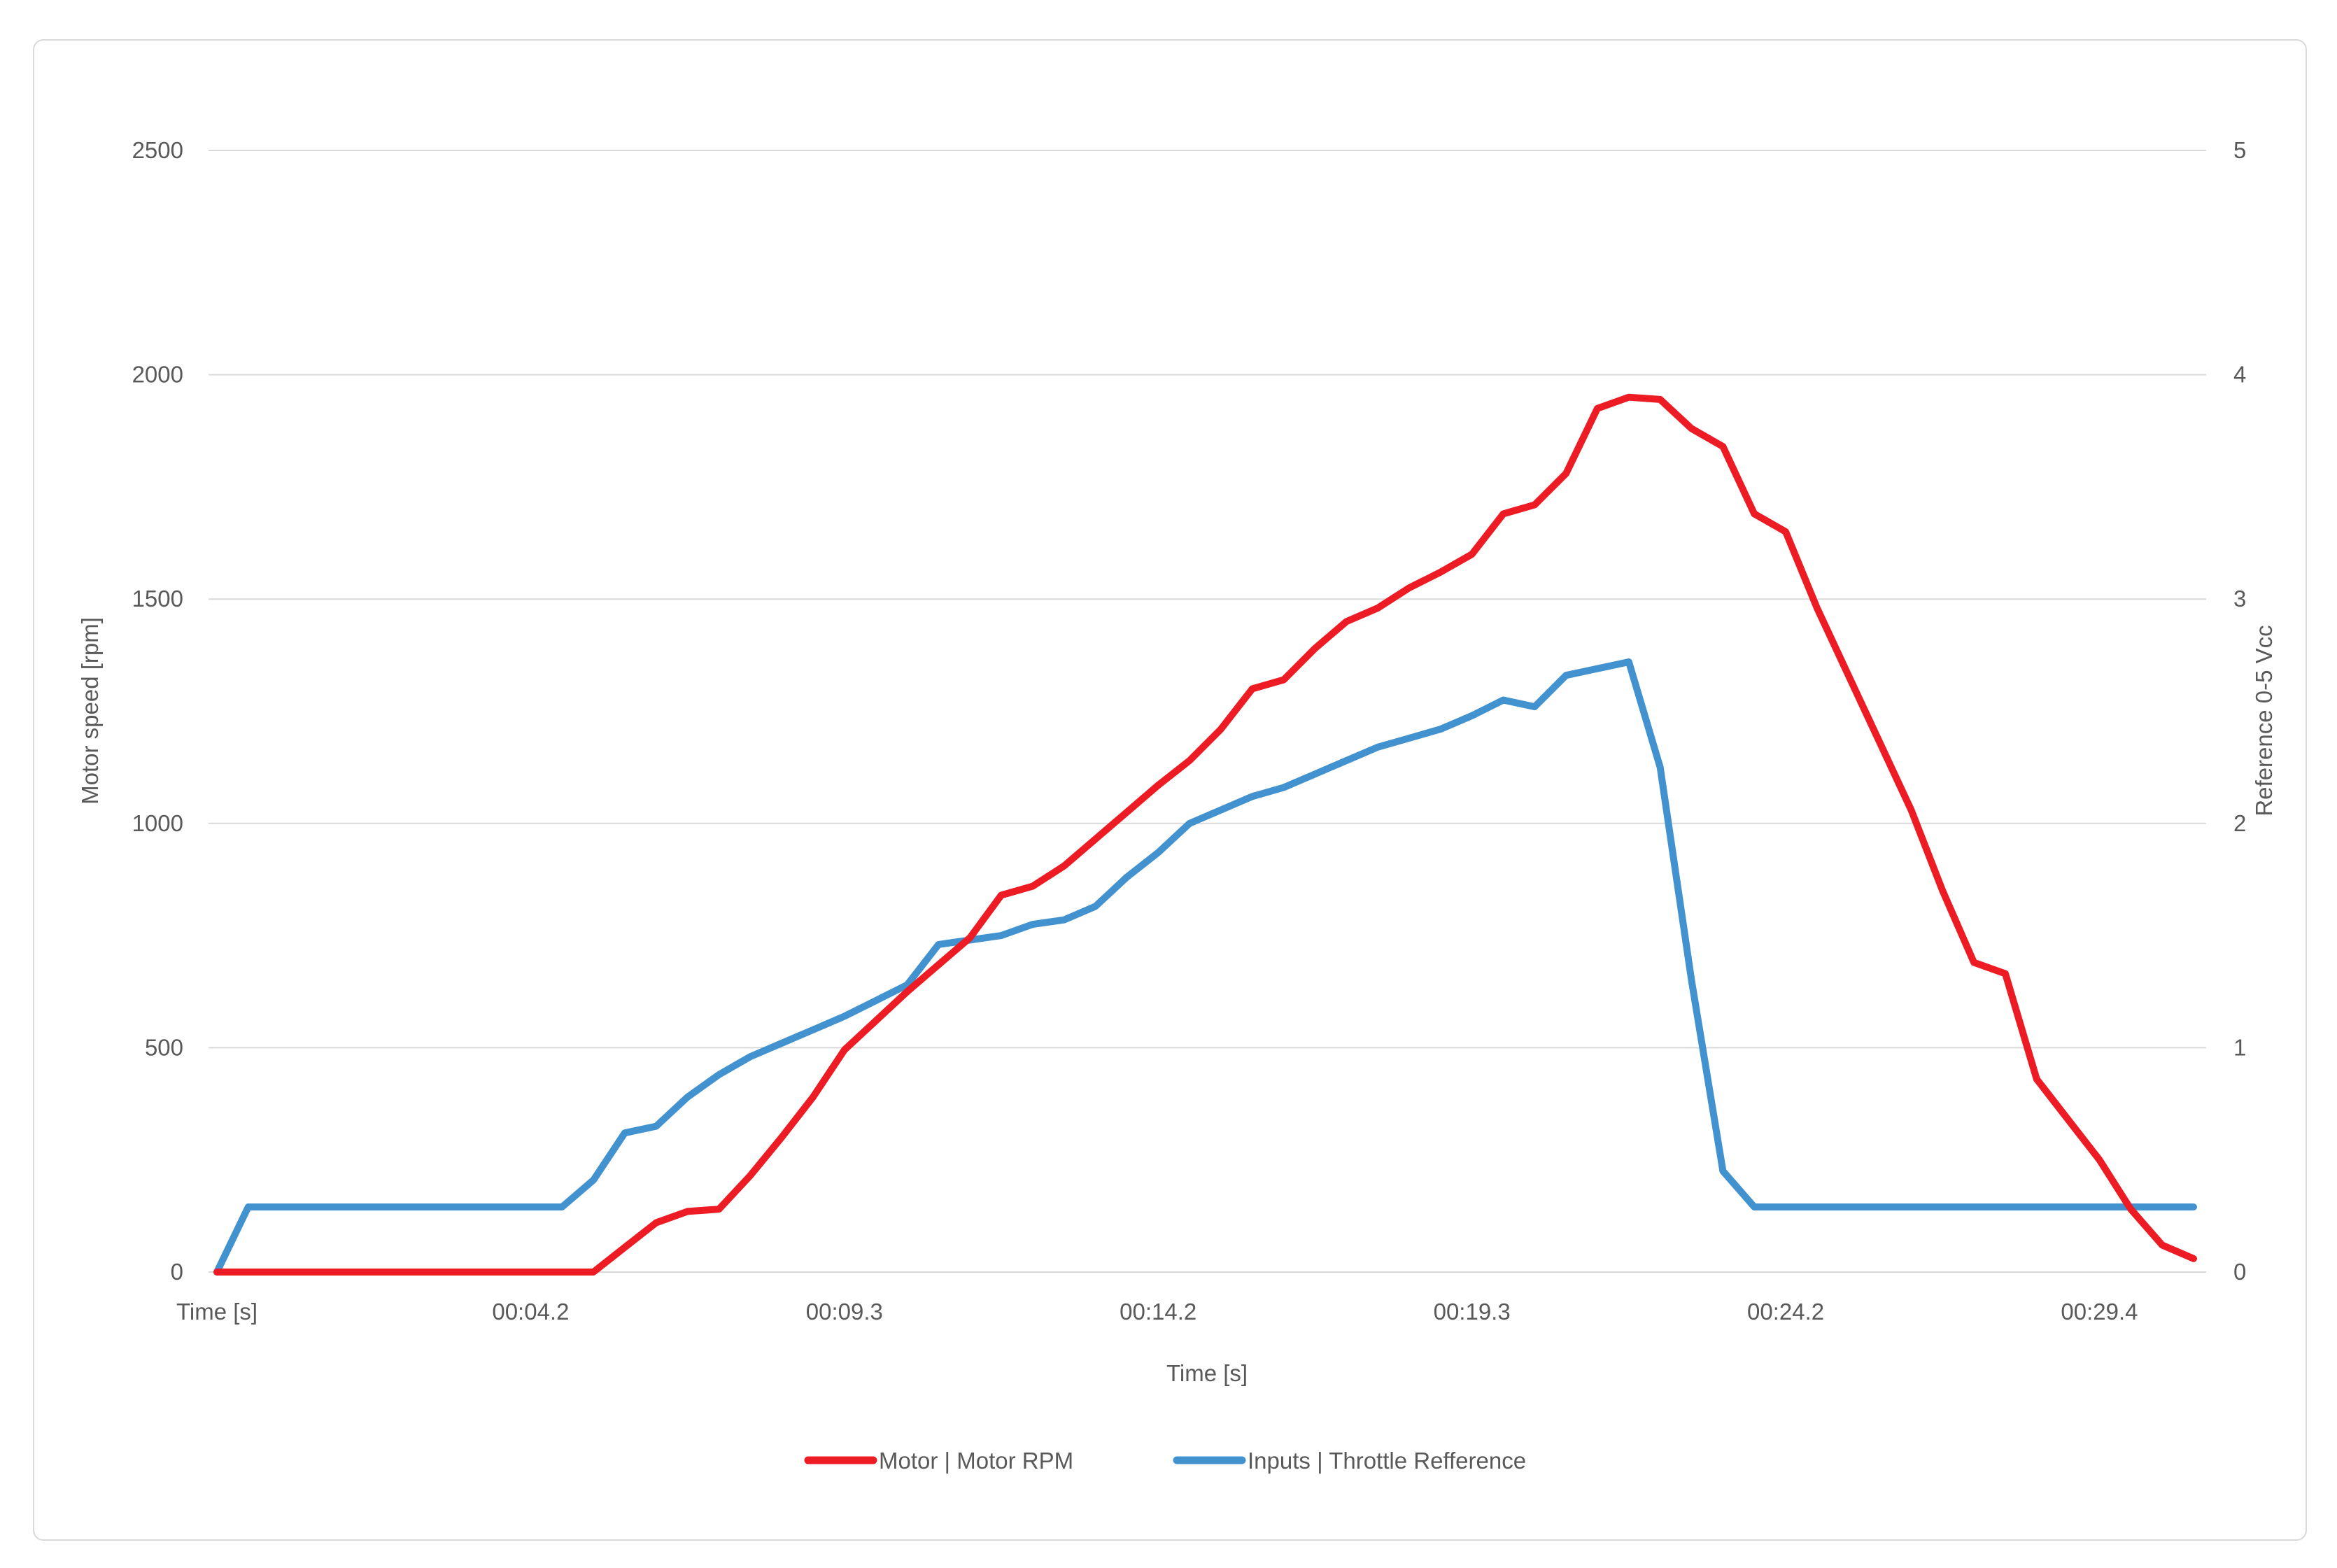 The width and height of the screenshot is (2337, 1568). I want to click on y-axis-left-tick-label: 1000, so click(157, 823).